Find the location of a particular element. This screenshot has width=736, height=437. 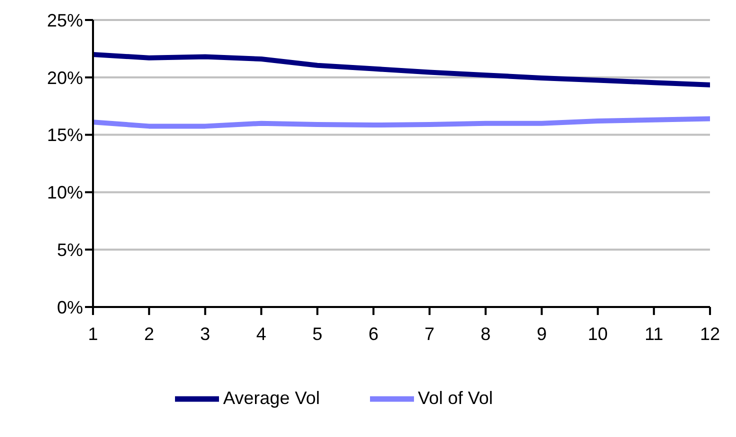

y-tick-label: 25% is located at coordinates (64, 20).